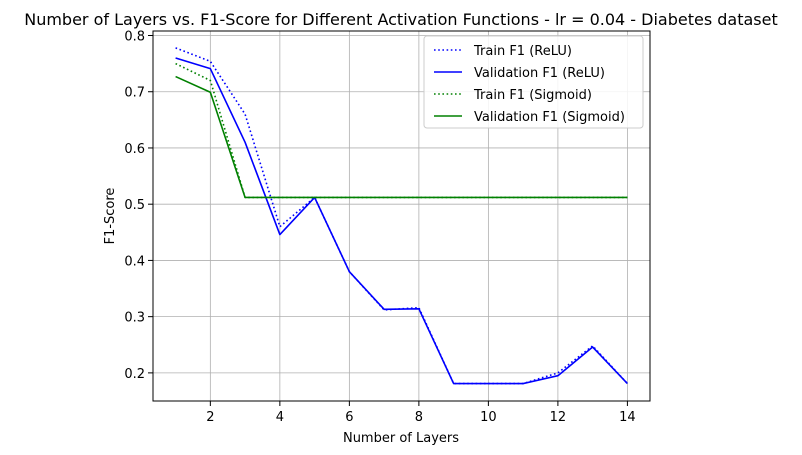  What do you see at coordinates (401, 438) in the screenshot?
I see `x-axis-title: Number of Layers` at bounding box center [401, 438].